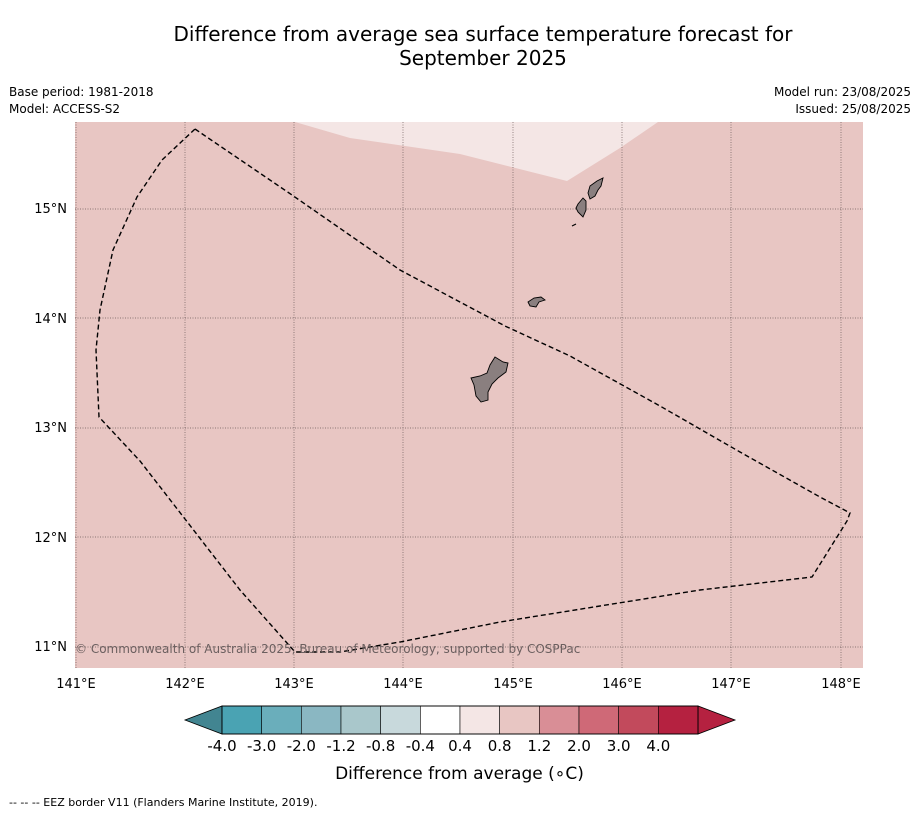  What do you see at coordinates (717, 720) in the screenshot?
I see `colorbar-over-triangle` at bounding box center [717, 720].